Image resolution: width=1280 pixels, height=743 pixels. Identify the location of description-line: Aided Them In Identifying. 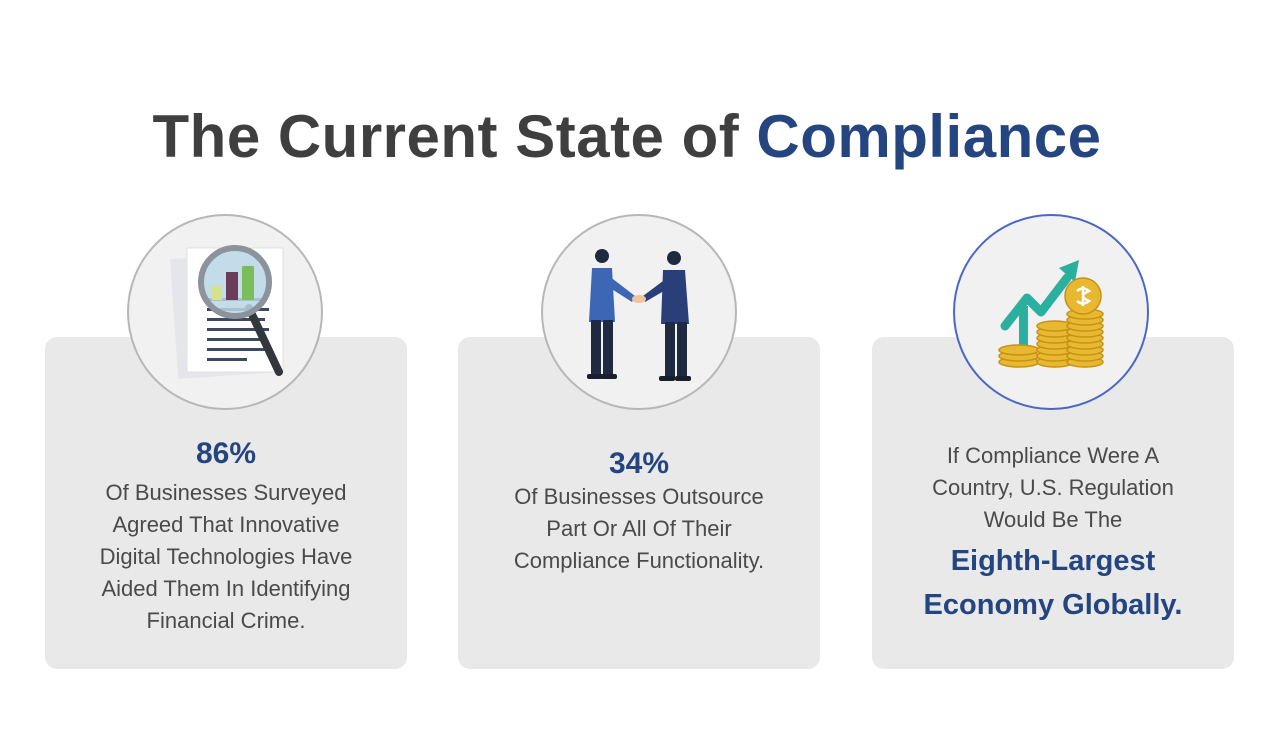
(226, 588).